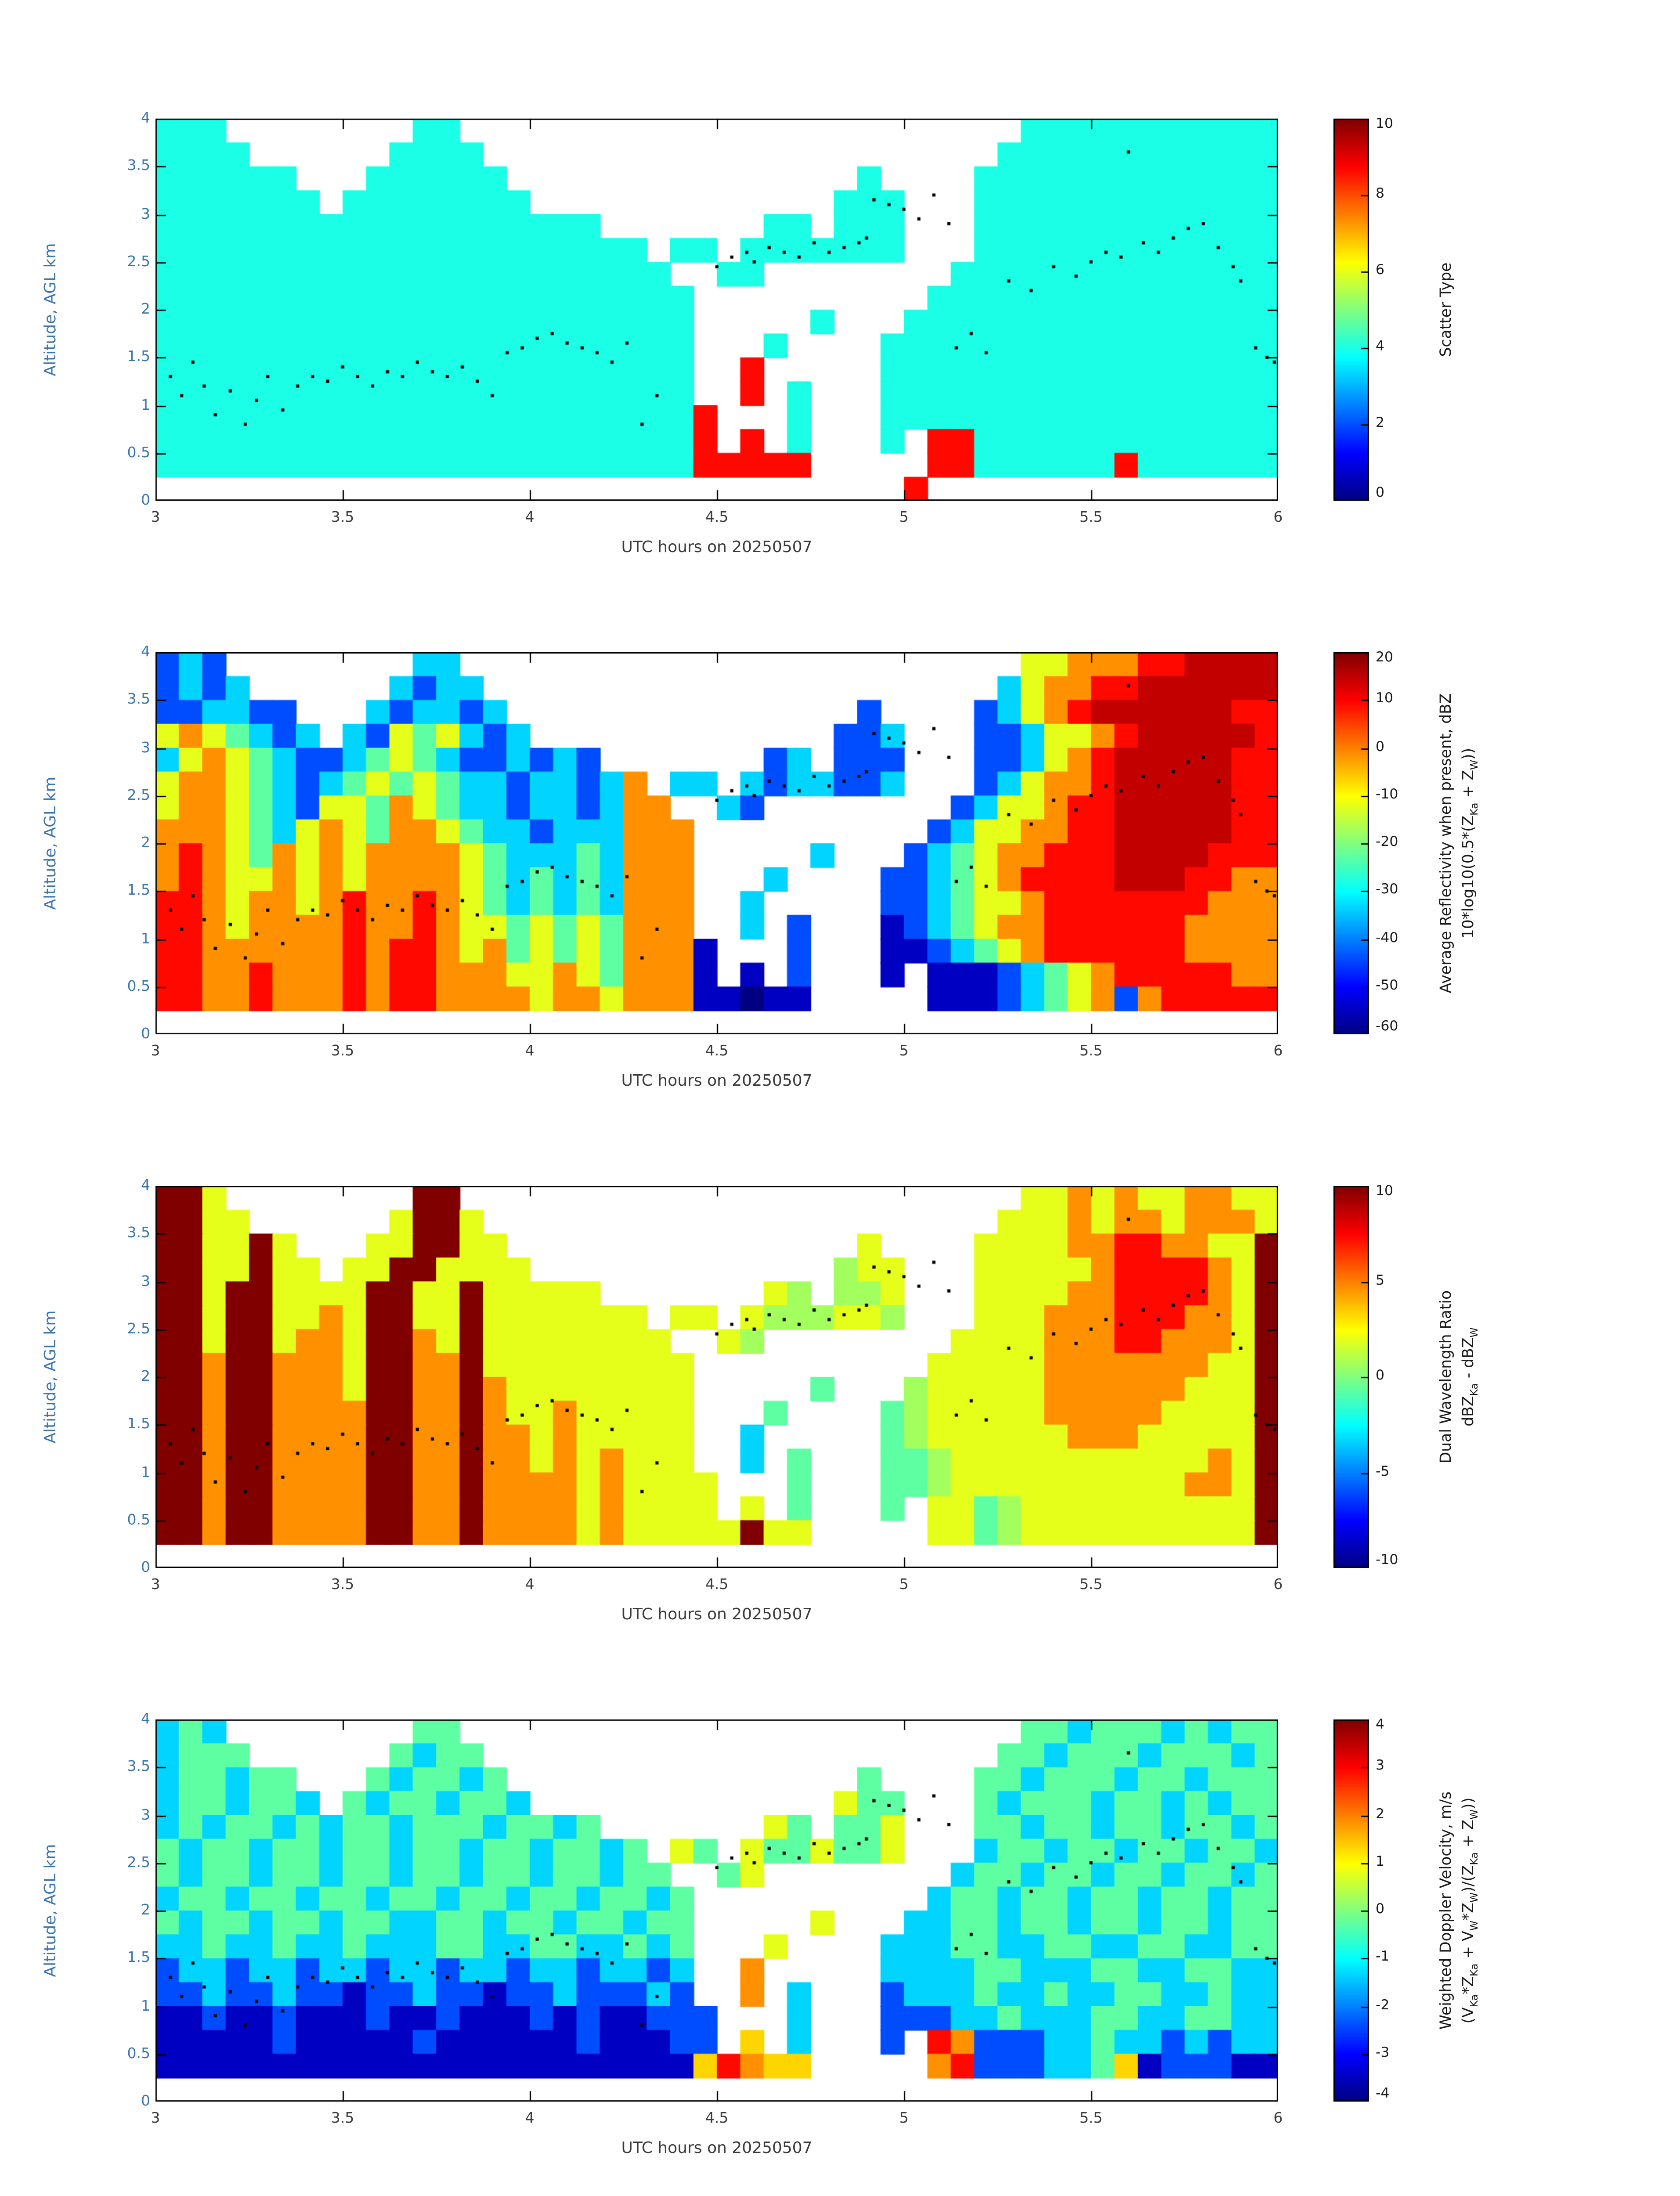 This screenshot has height=2196, width=1680. I want to click on colorbar-tick-label: 20, so click(1385, 657).